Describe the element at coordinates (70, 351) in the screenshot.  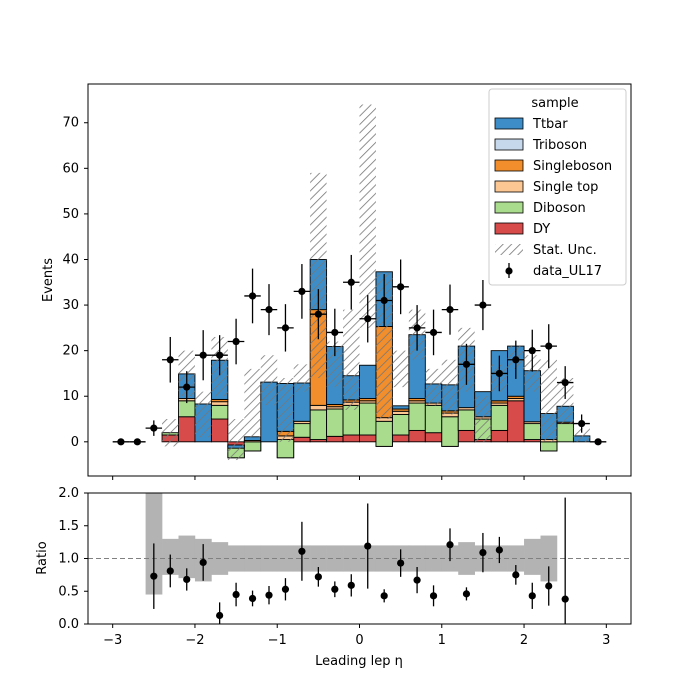
I see `y-tick-label: 20` at that location.